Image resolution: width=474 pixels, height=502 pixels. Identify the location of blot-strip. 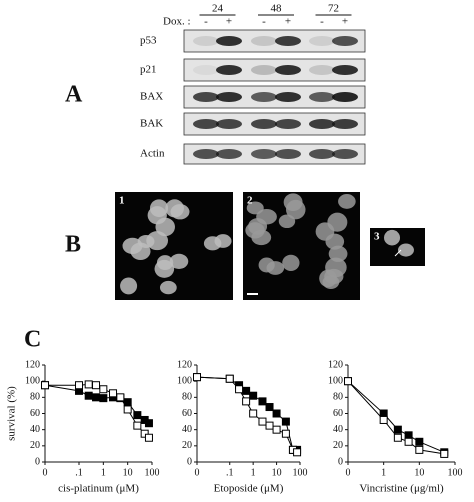
(274, 70).